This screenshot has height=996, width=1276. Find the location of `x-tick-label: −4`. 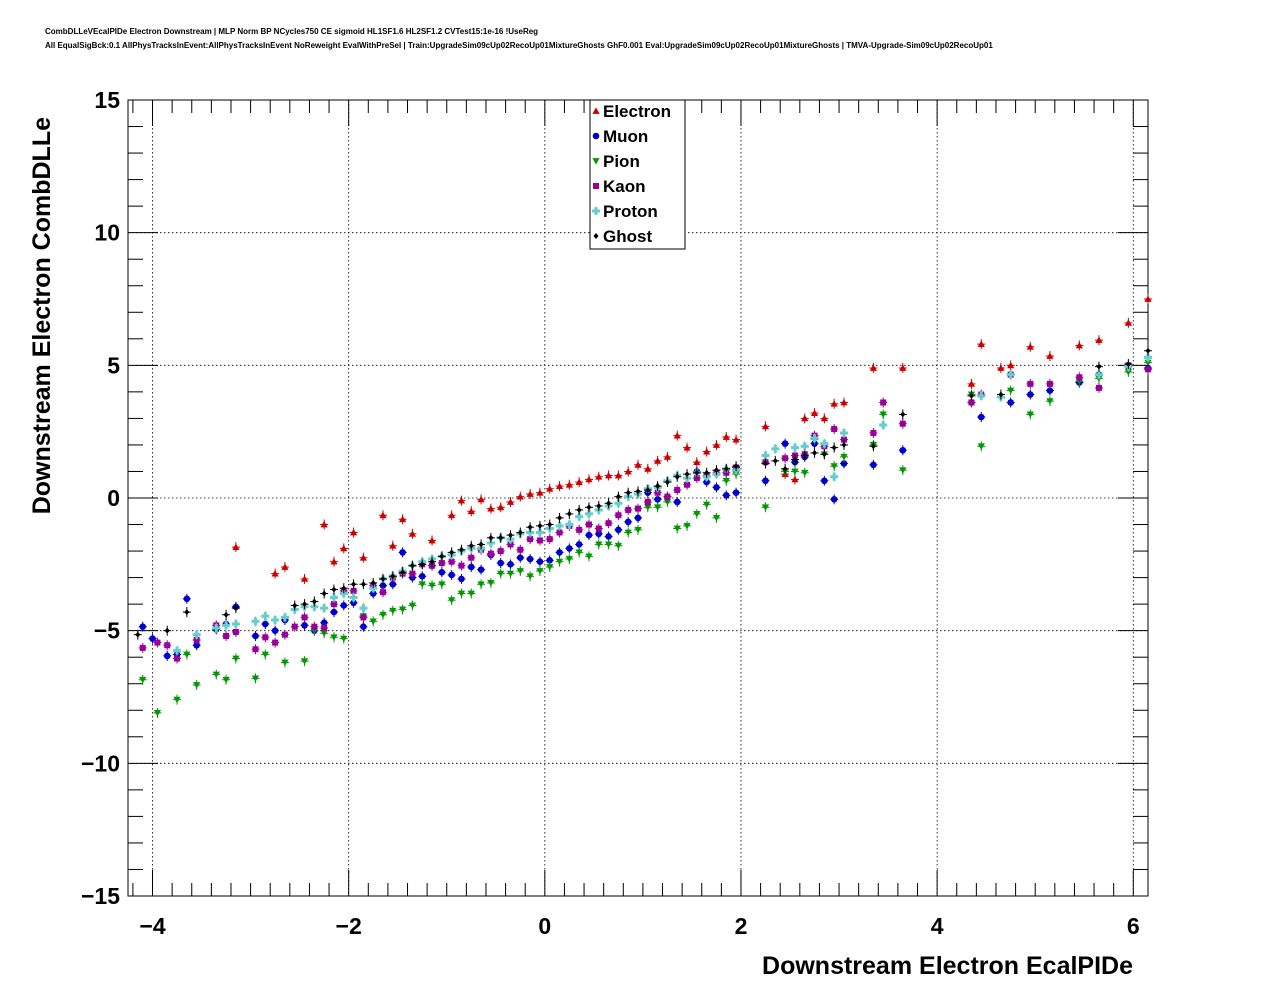

x-tick-label: −4 is located at coordinates (152, 926).